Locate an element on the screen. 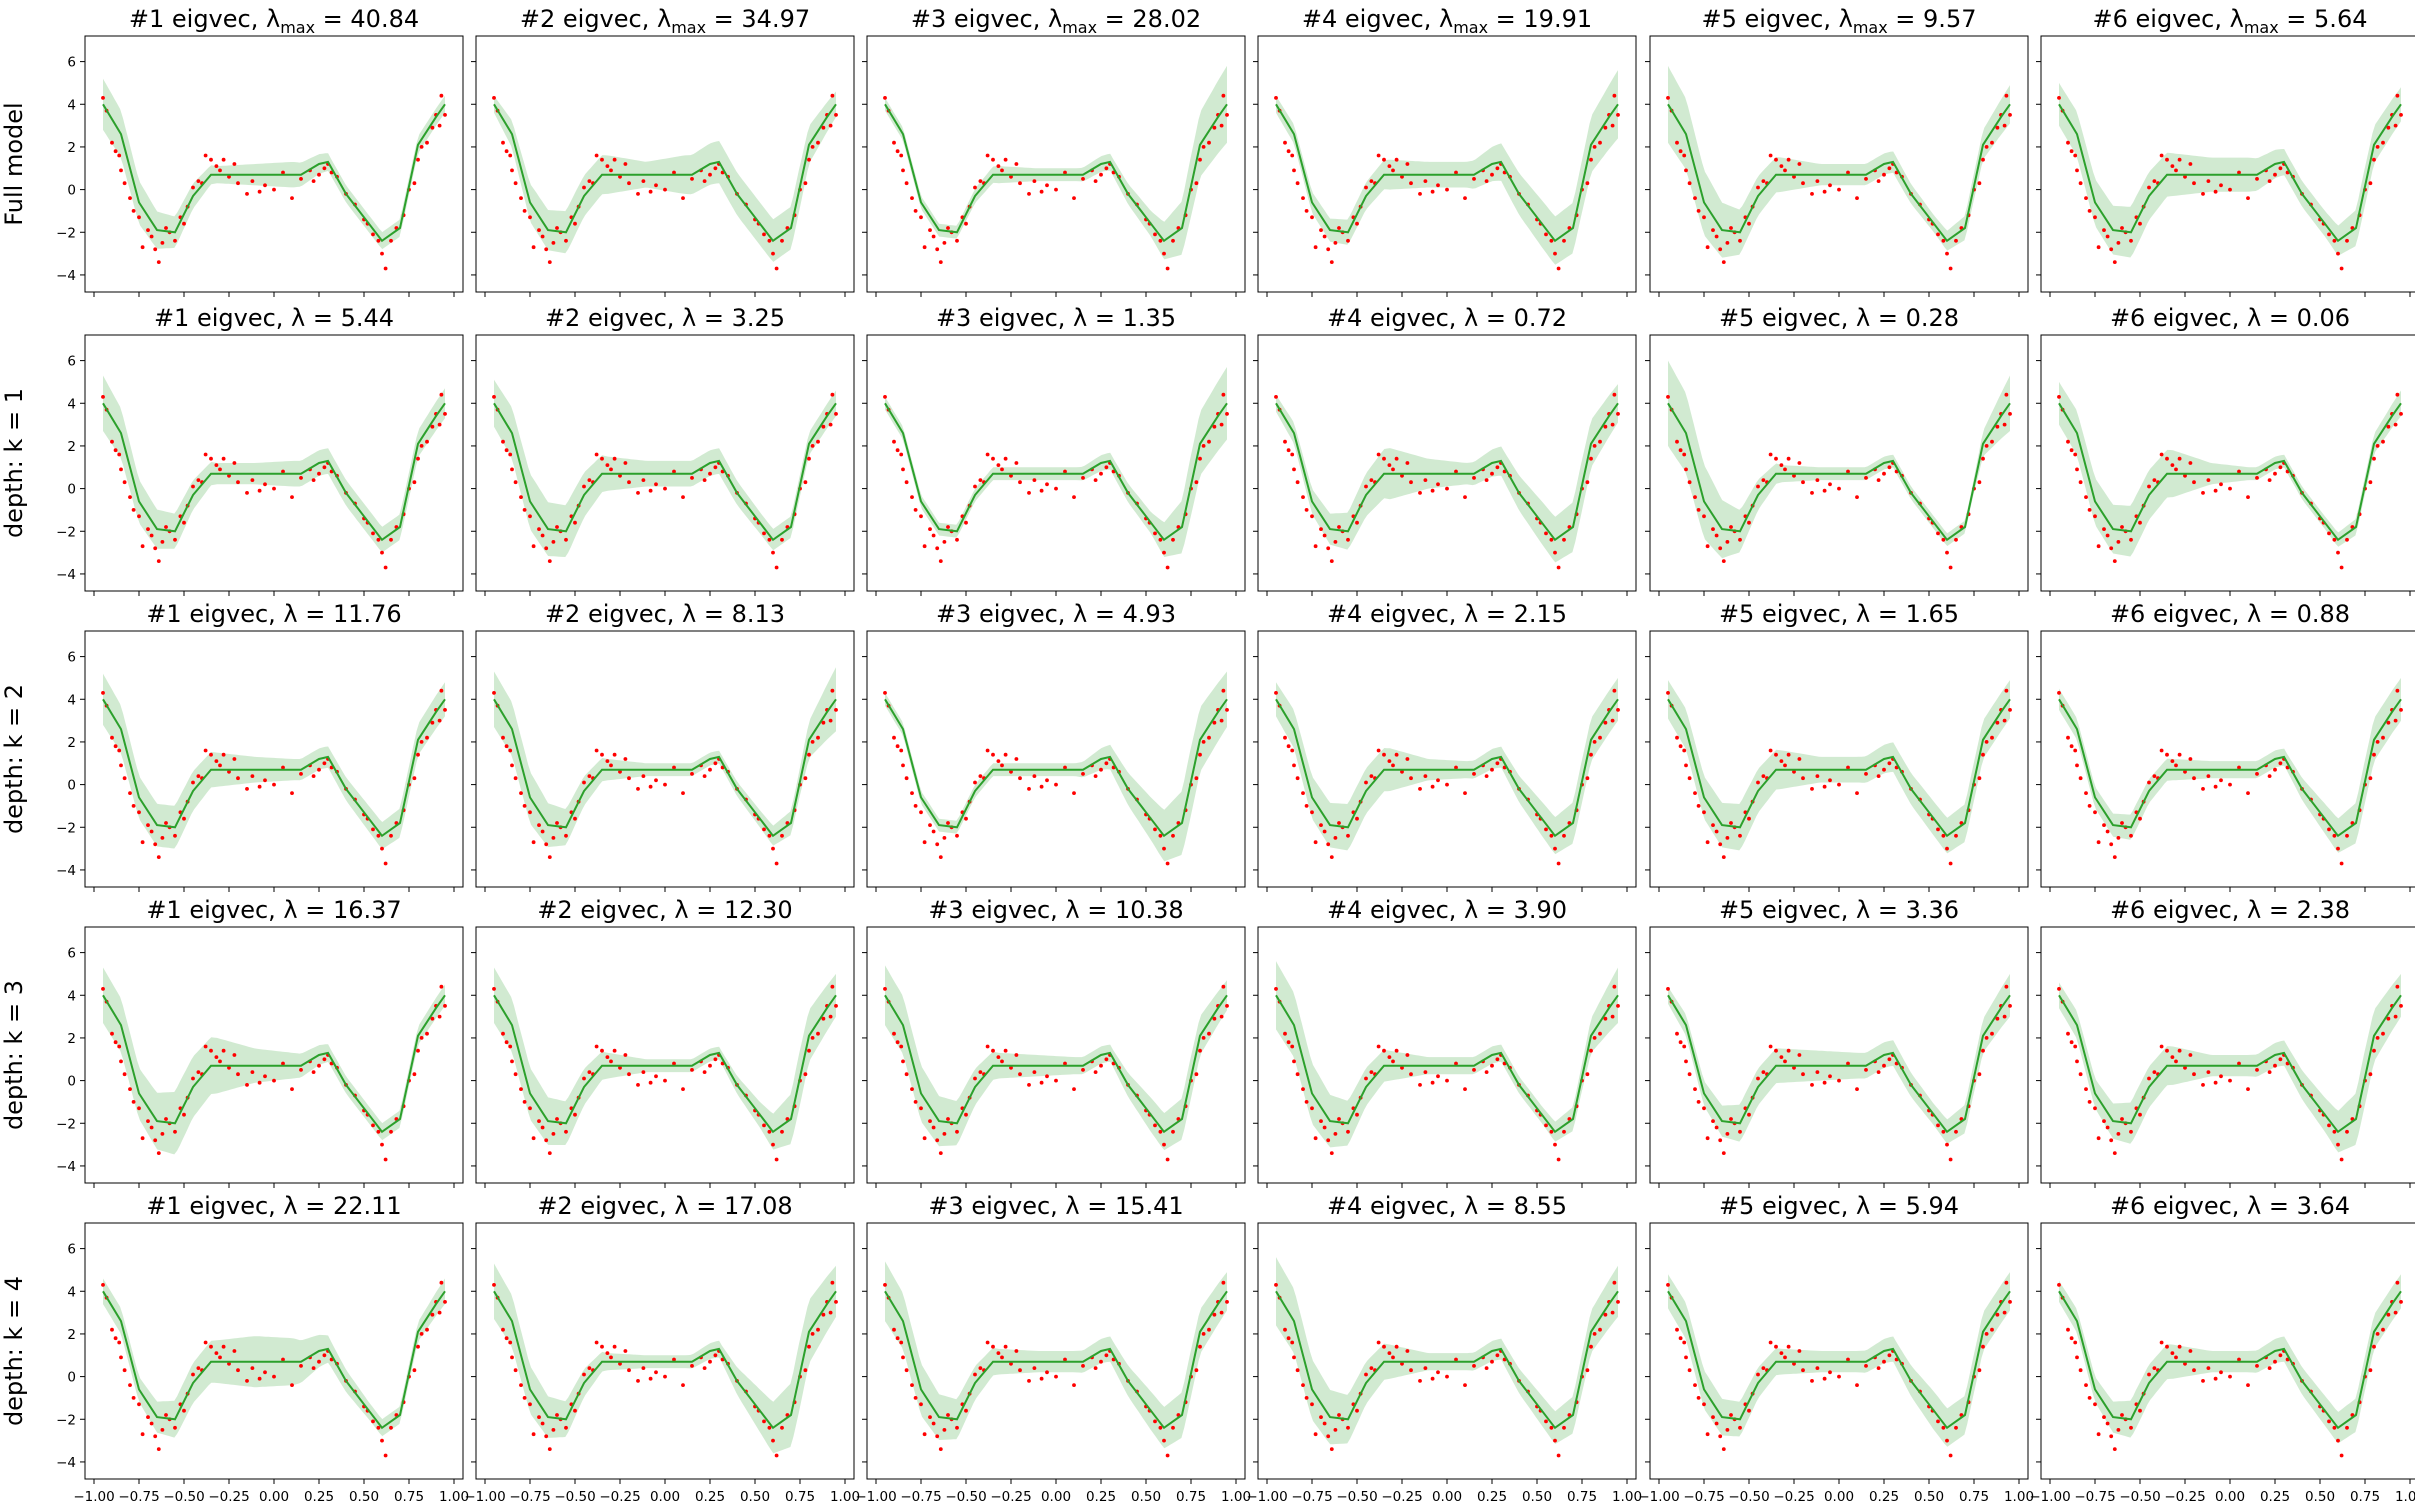 The image size is (2415, 1511). y-tick-label: −2 is located at coordinates (66, 828).